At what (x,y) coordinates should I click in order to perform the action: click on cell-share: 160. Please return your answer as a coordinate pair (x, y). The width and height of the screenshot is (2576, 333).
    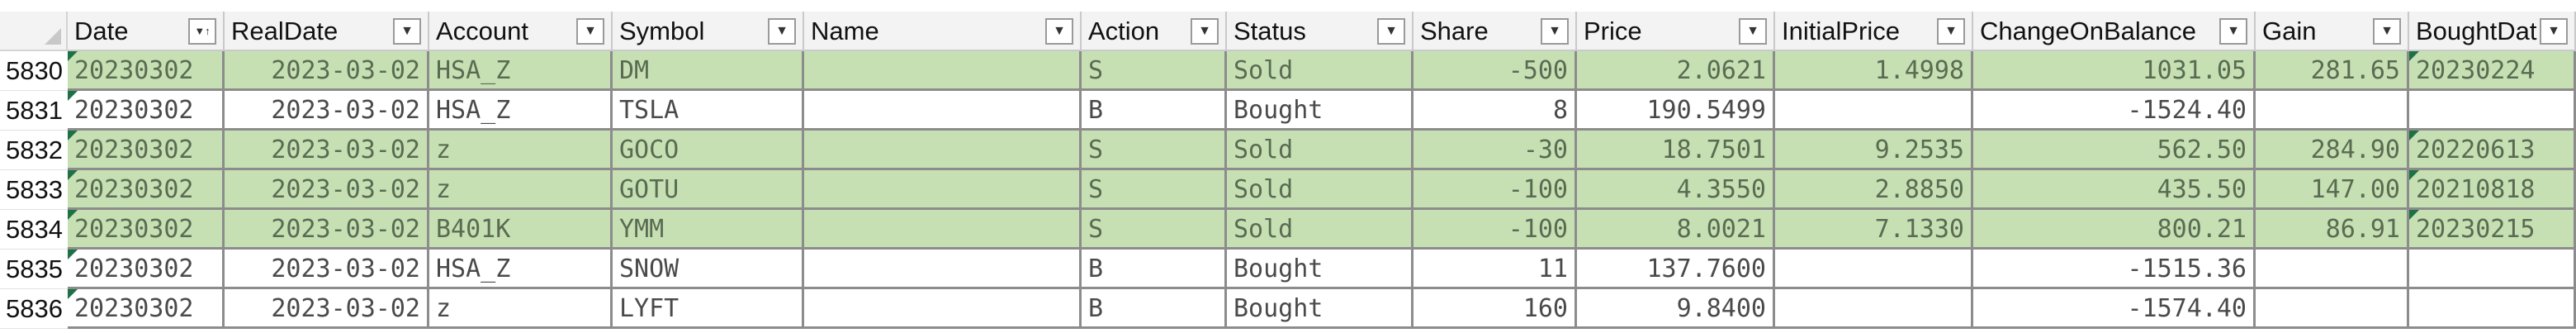
    Looking at the image, I should click on (1495, 309).